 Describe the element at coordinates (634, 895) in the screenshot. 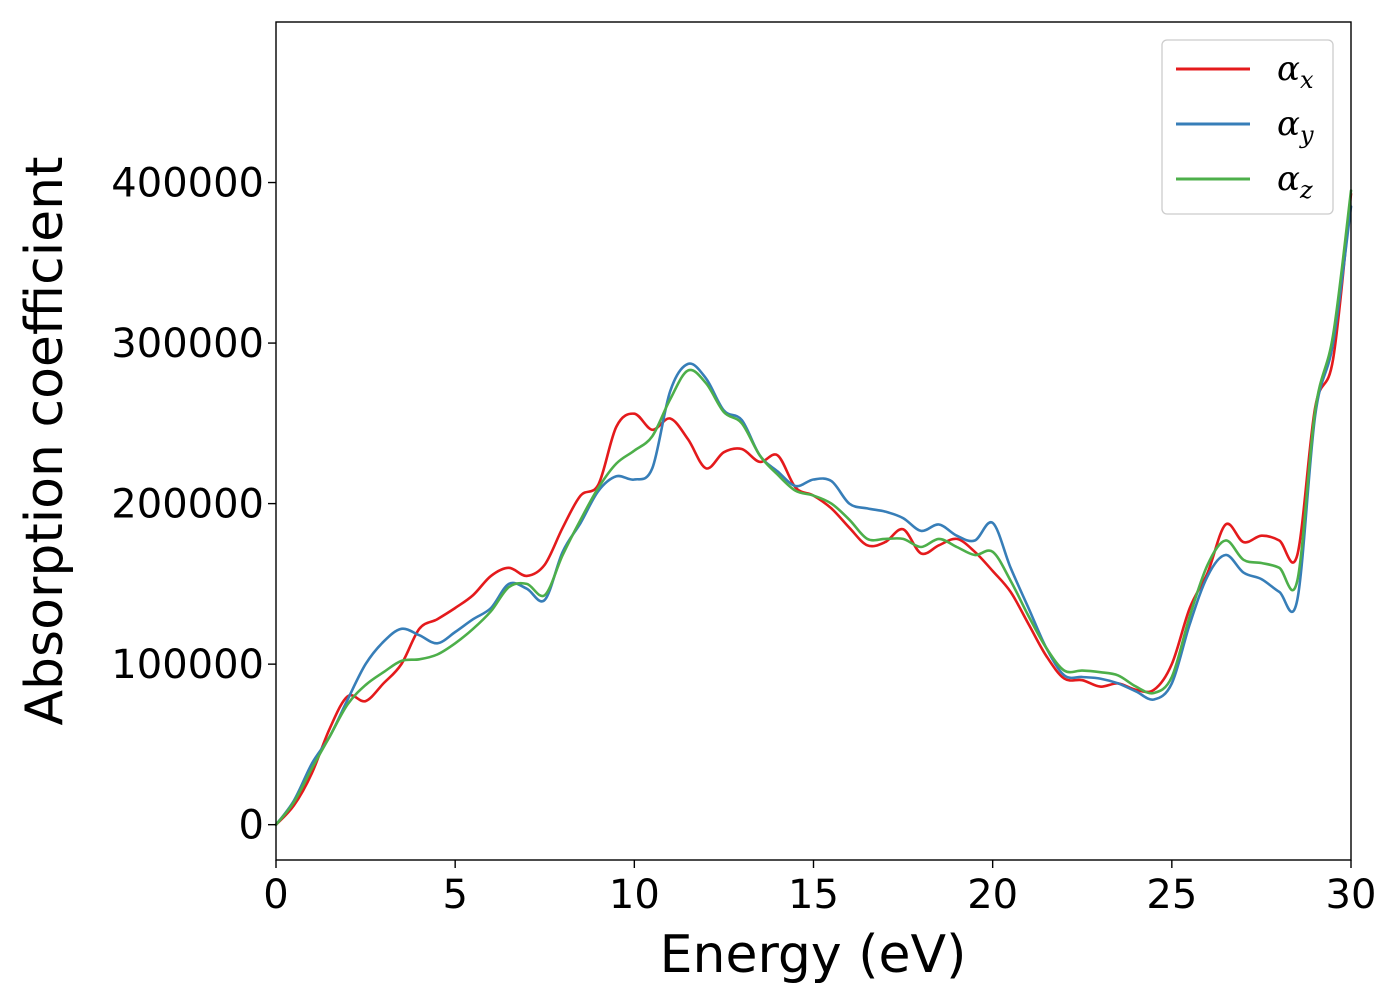

I see `x-tick-label: 10` at that location.